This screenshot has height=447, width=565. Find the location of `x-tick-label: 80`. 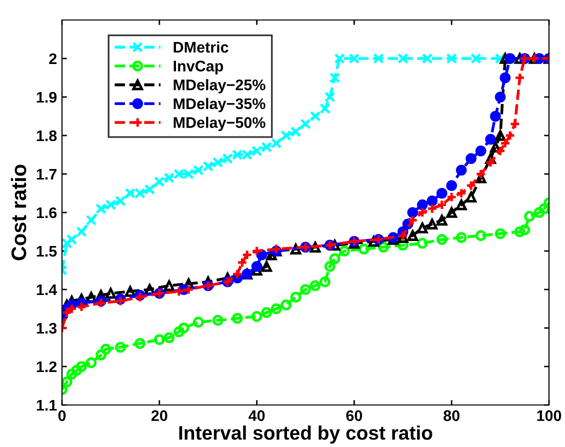

x-tick-label: 80 is located at coordinates (452, 416).